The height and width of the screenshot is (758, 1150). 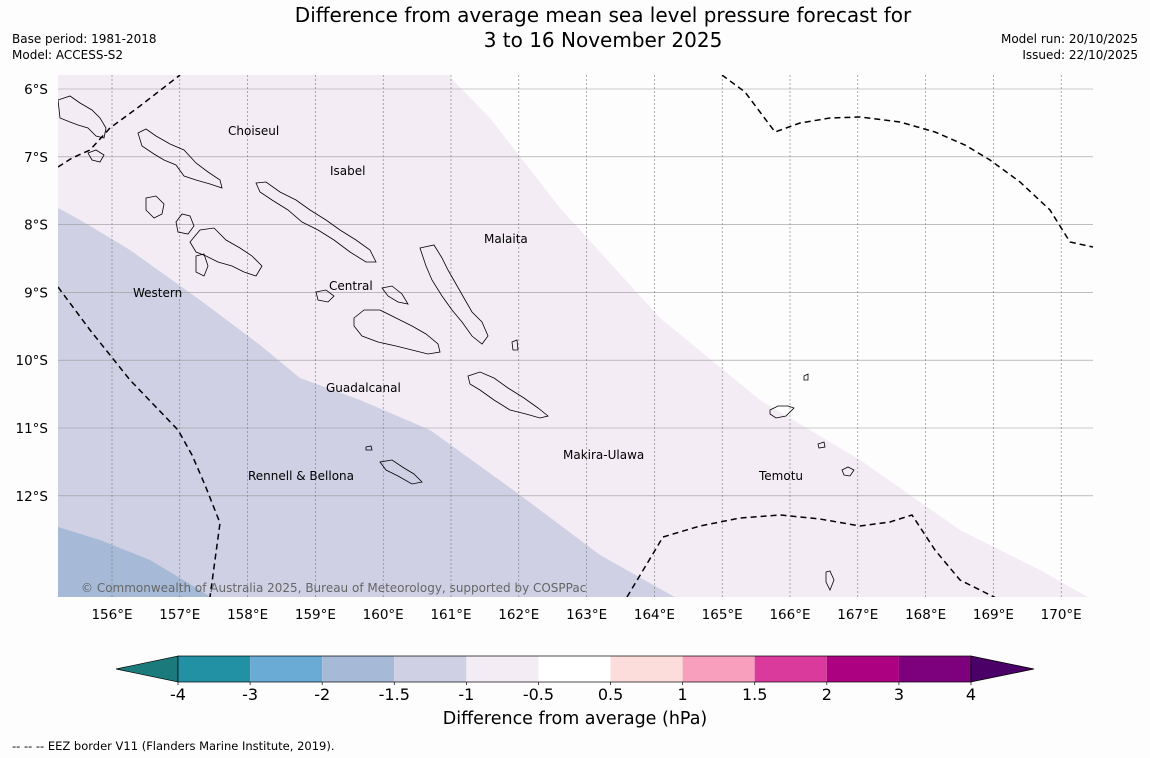 I want to click on lon-label: 163°E, so click(x=586, y=615).